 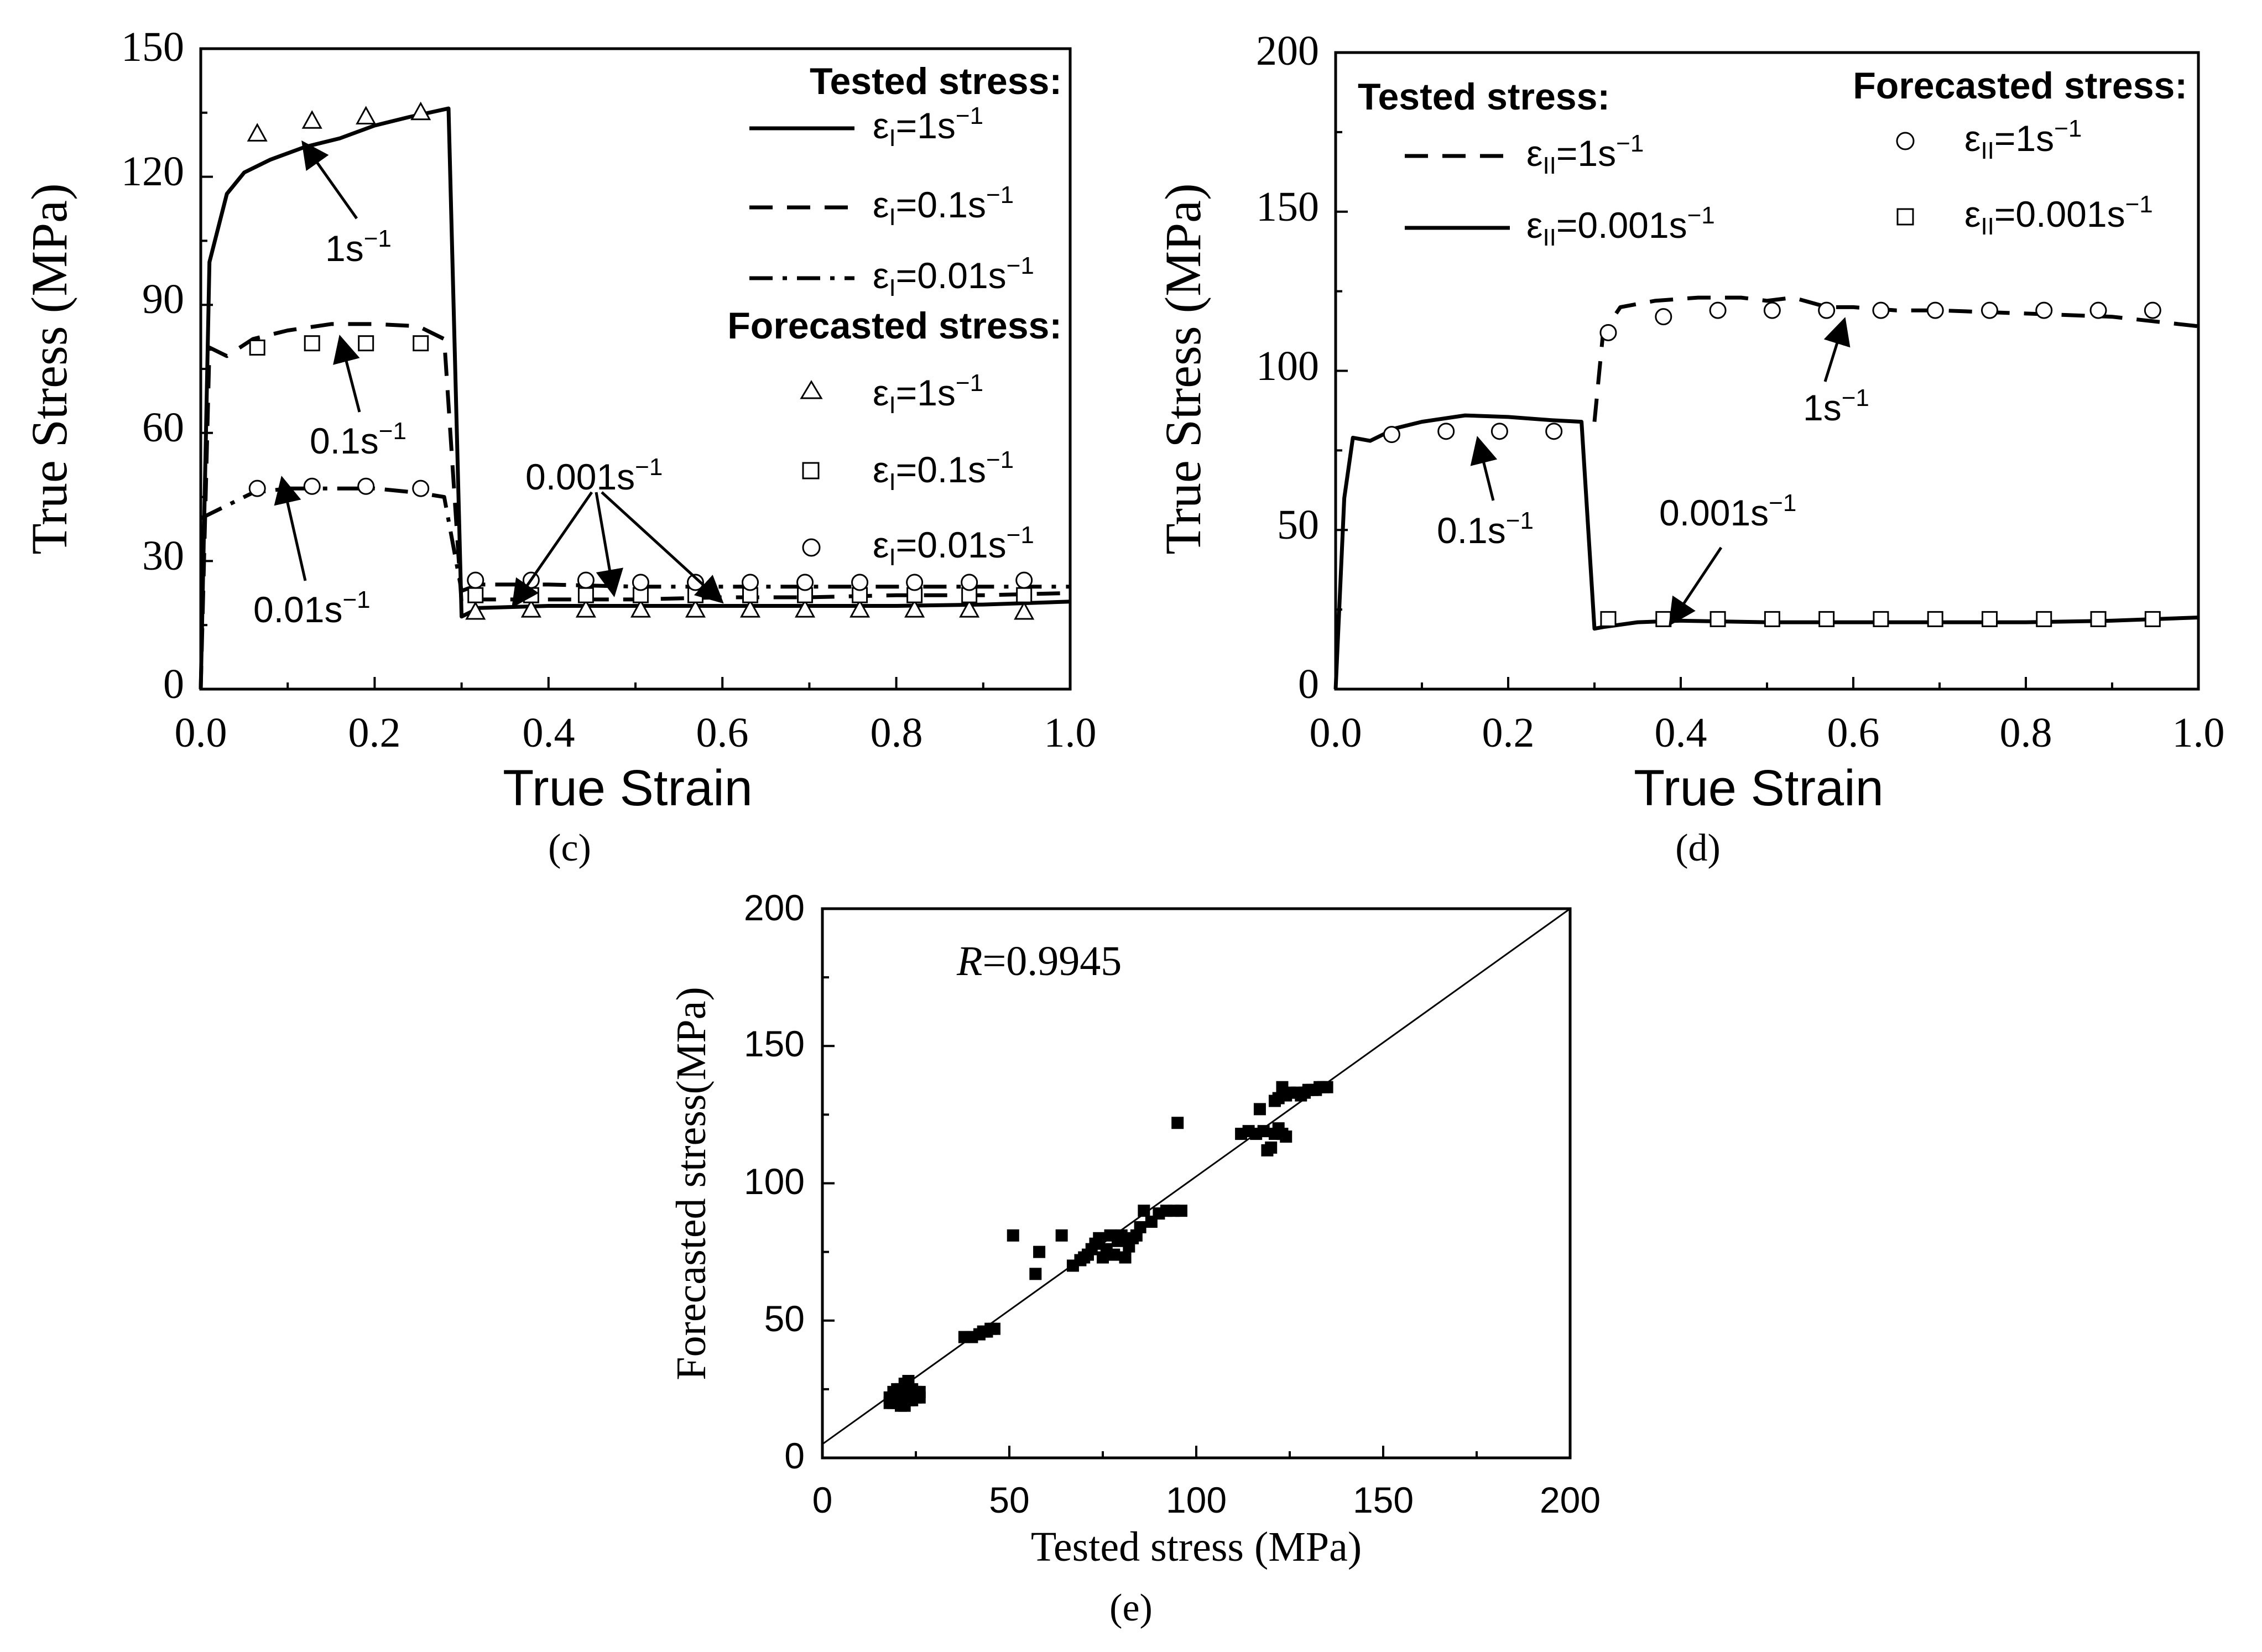 I want to click on panel-e-ticks, so click(x=1196, y=1183).